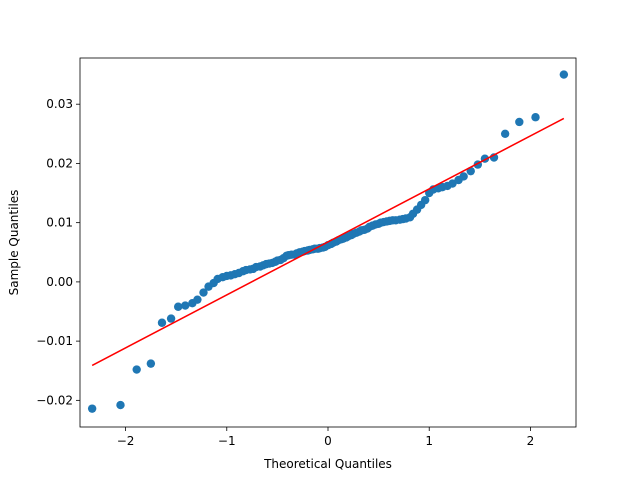 This screenshot has height=480, width=640. I want to click on x-tick-label: −1, so click(227, 441).